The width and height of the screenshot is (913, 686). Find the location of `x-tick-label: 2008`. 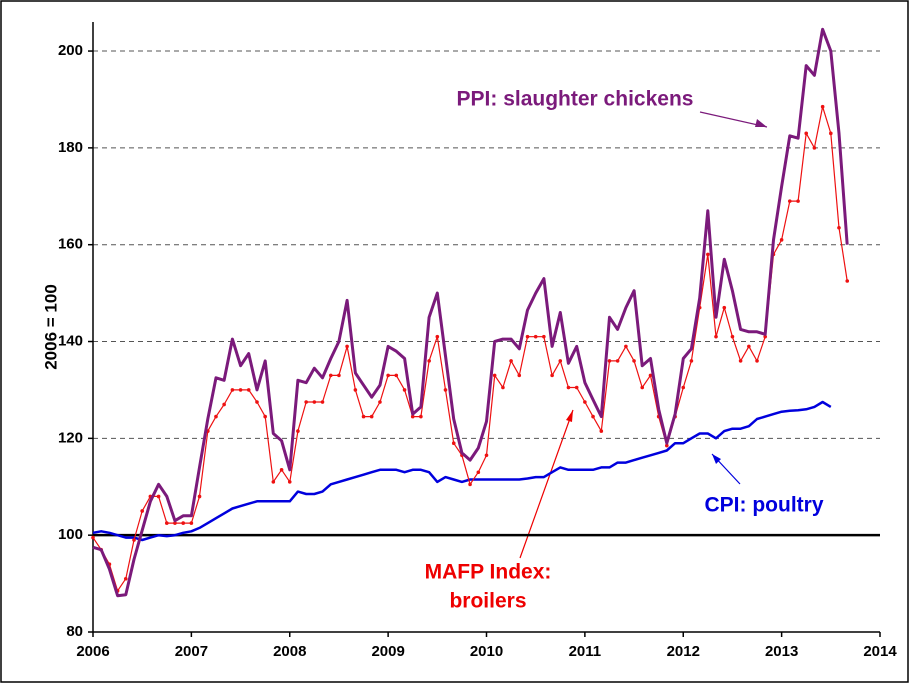

x-tick-label: 2008 is located at coordinates (289, 651).